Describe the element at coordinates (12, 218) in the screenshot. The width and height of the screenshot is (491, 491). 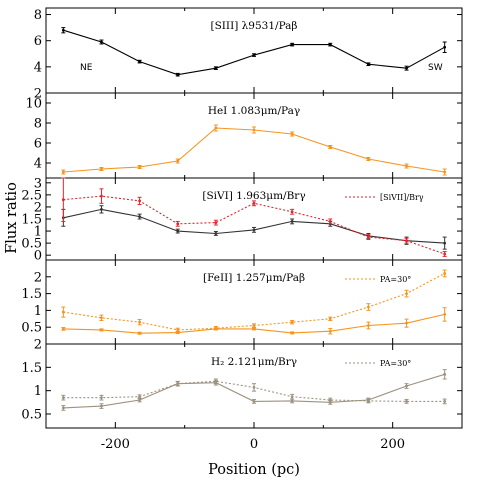
I see `y-axis-title: Flux ratio` at that location.